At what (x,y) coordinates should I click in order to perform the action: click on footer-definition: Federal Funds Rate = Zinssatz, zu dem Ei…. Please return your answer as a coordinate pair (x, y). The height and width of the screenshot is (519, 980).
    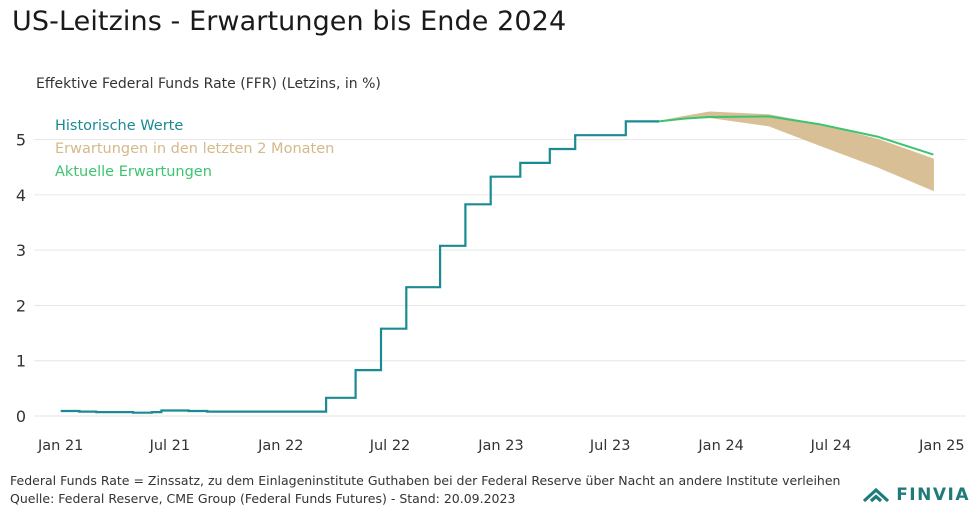
    Looking at the image, I should click on (425, 480).